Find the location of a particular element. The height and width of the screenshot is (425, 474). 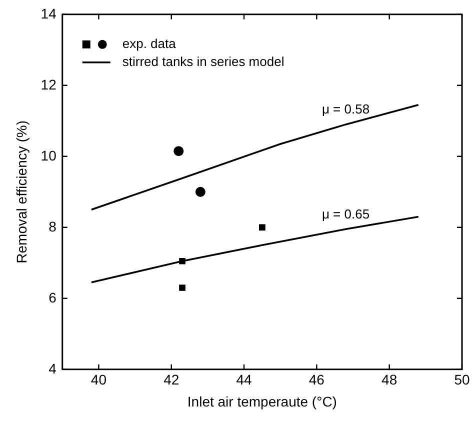

y-tick-label: 4 is located at coordinates (52, 368).